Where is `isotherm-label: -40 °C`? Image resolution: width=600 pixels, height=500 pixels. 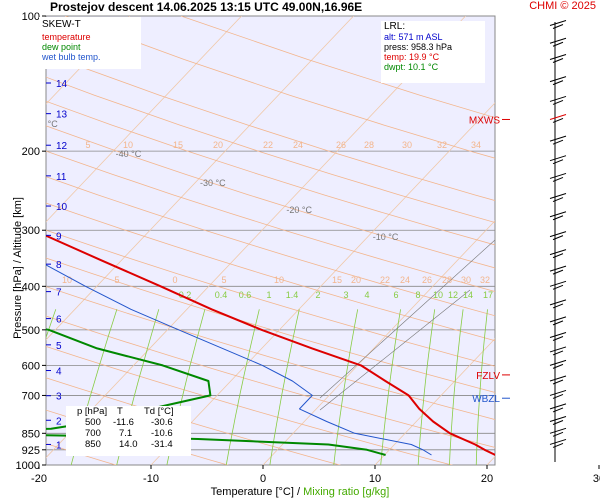 isotherm-label: -40 °C is located at coordinates (129, 154).